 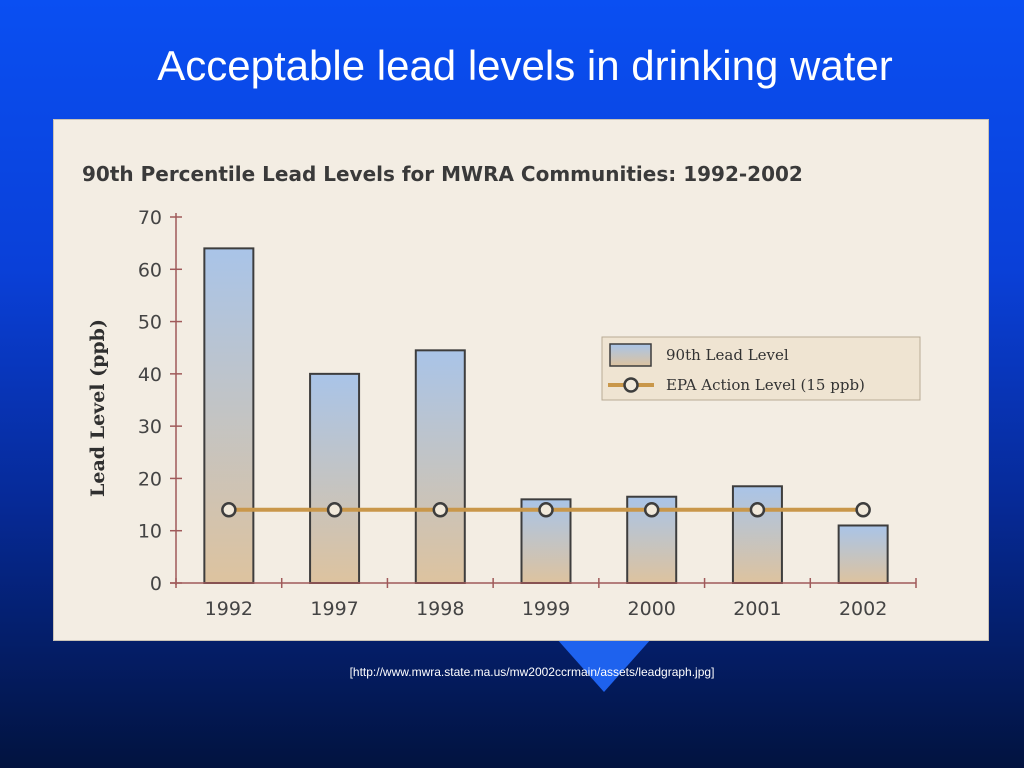 What do you see at coordinates (546, 609) in the screenshot?
I see `x-tick-label-1999: 1999` at bounding box center [546, 609].